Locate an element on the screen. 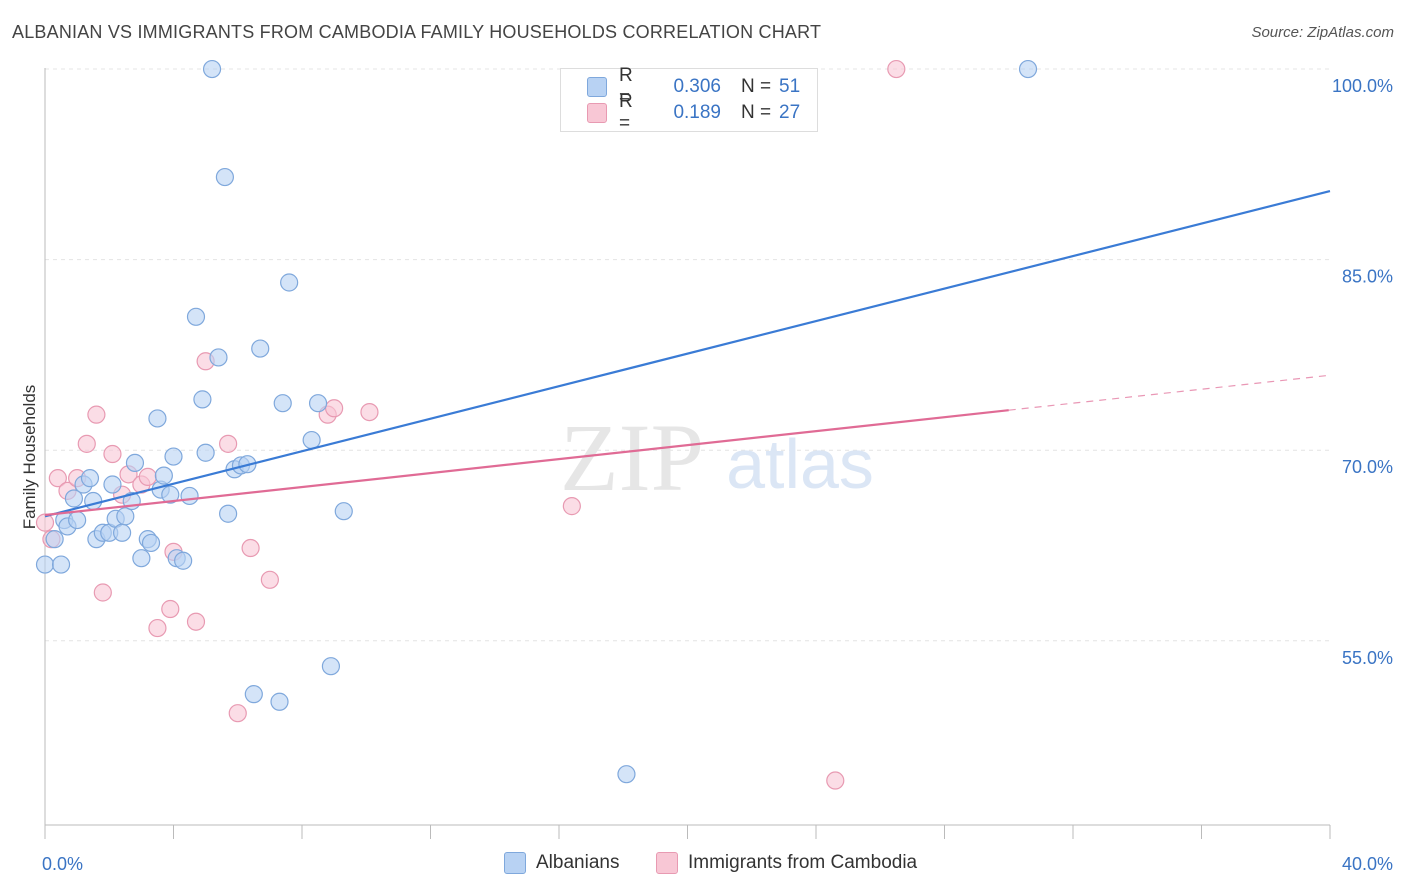  y-tick-label-70: 70.0% is located at coordinates (1367, 467).